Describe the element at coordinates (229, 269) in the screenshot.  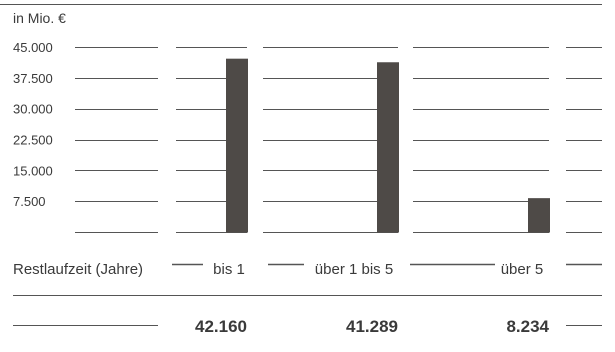
I see `category-label: bis 1` at that location.